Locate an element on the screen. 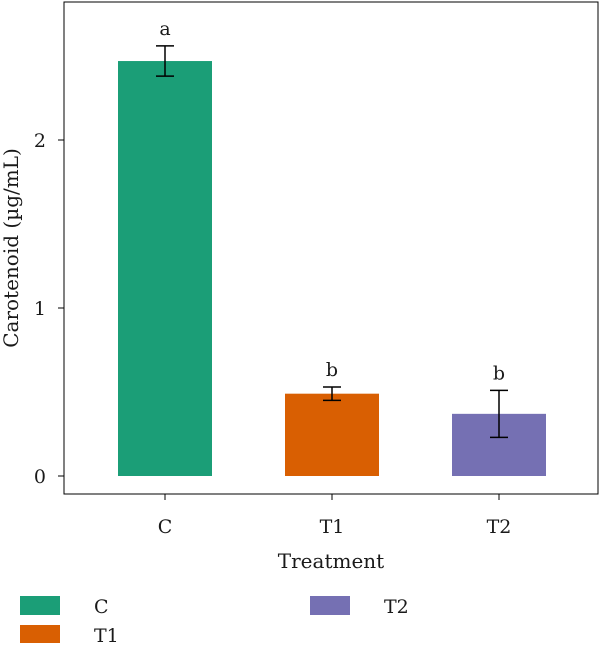 The width and height of the screenshot is (600, 648). legend-label: T1 is located at coordinates (106, 634).